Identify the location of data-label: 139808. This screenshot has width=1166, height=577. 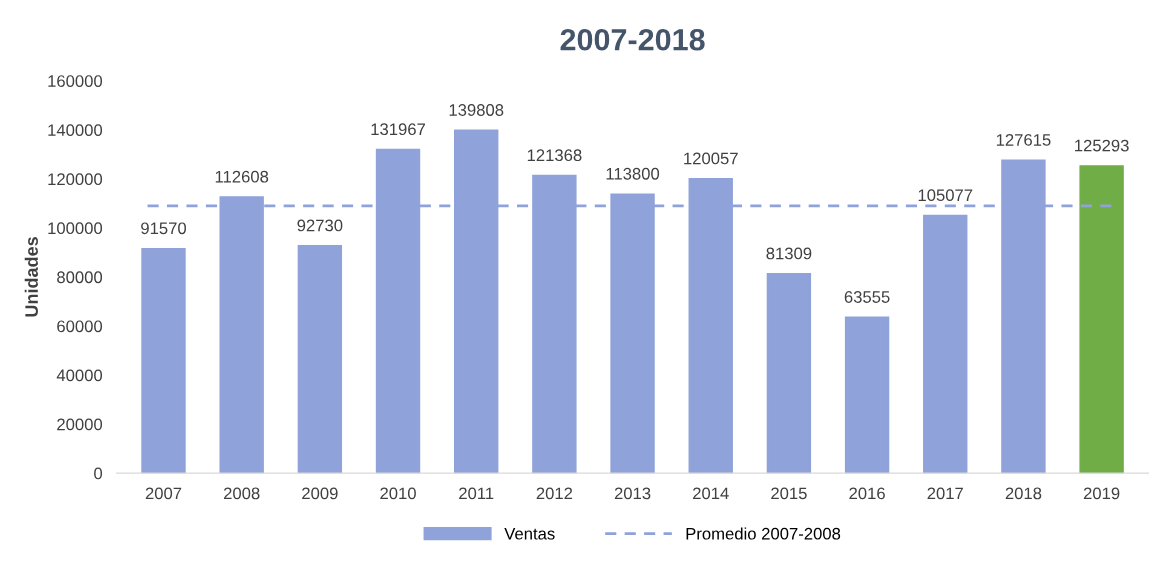
(476, 110).